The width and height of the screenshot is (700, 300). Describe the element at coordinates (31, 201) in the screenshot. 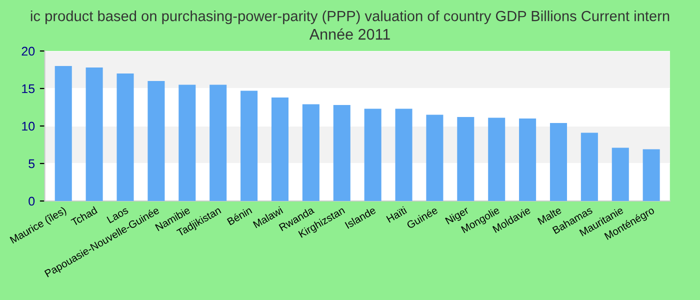

I see `y-tick-label: 0` at that location.